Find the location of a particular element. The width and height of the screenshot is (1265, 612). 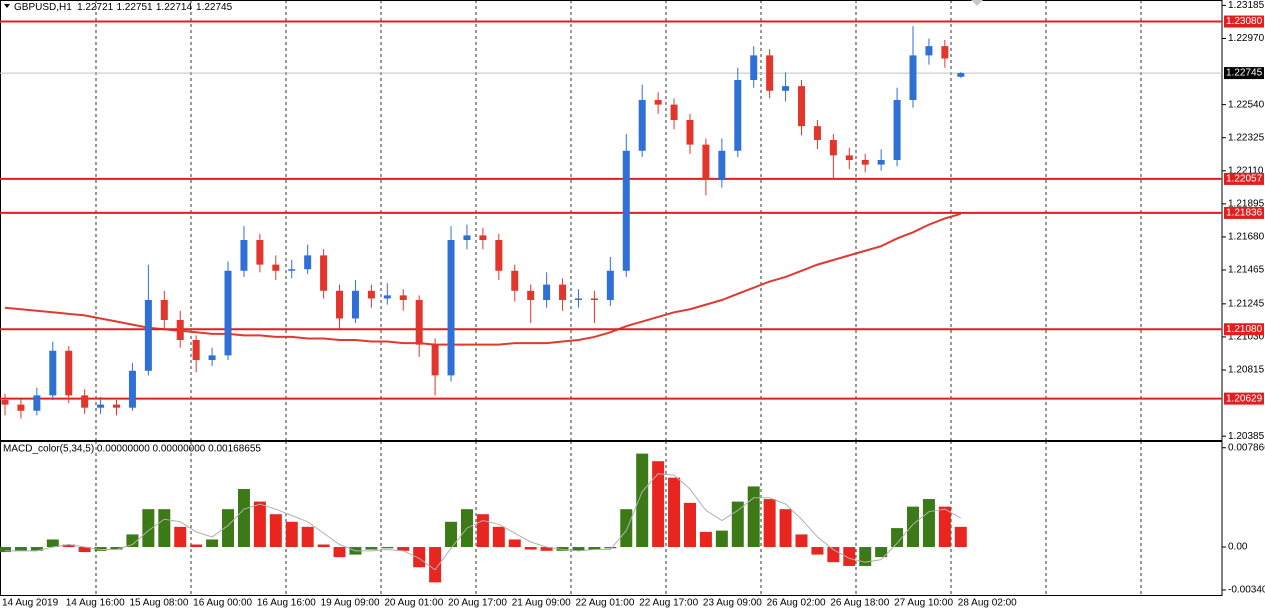

y-tick-label: 1.21895 is located at coordinates (1246, 203).